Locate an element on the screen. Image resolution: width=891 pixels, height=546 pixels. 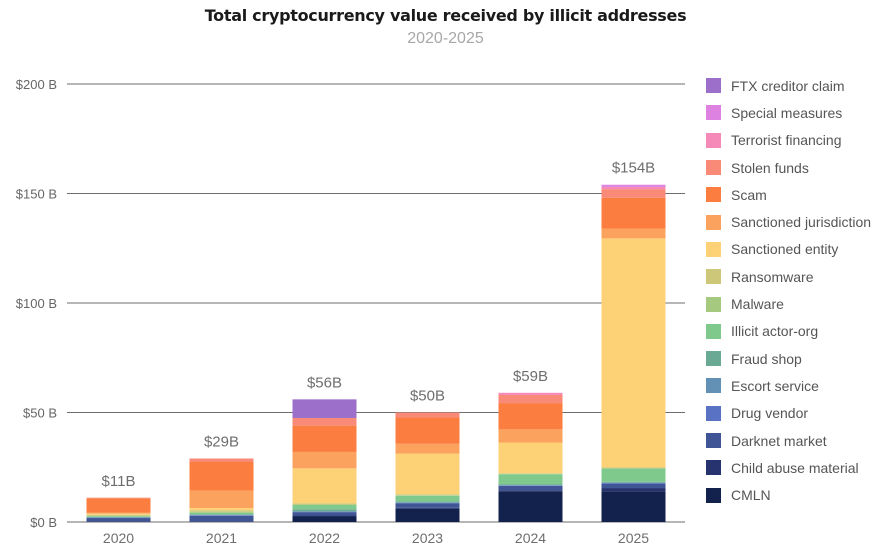
chart-subtitle: 2020-2025 is located at coordinates (445, 38).